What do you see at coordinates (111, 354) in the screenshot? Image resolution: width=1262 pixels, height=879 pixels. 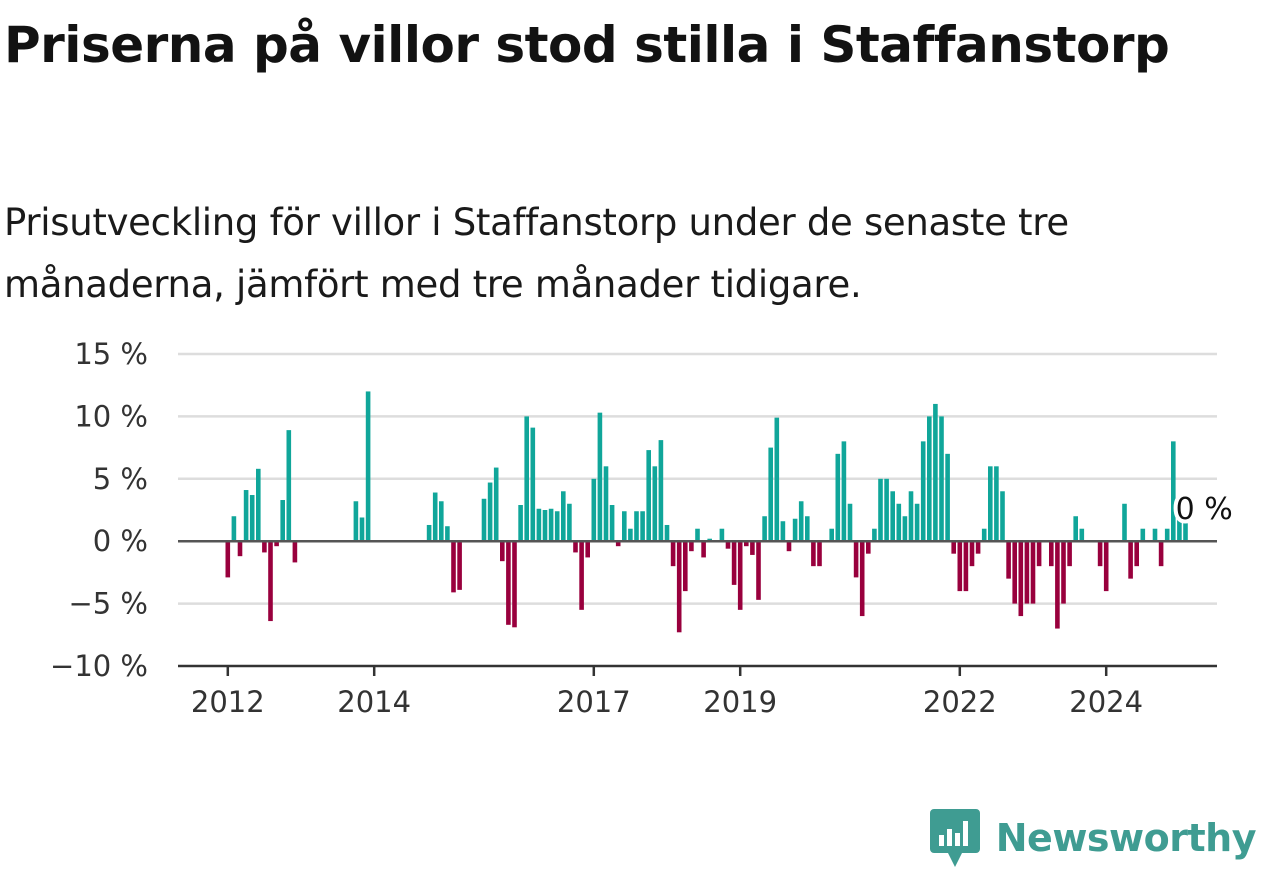 I see `y-tick-label: 15 %` at bounding box center [111, 354].